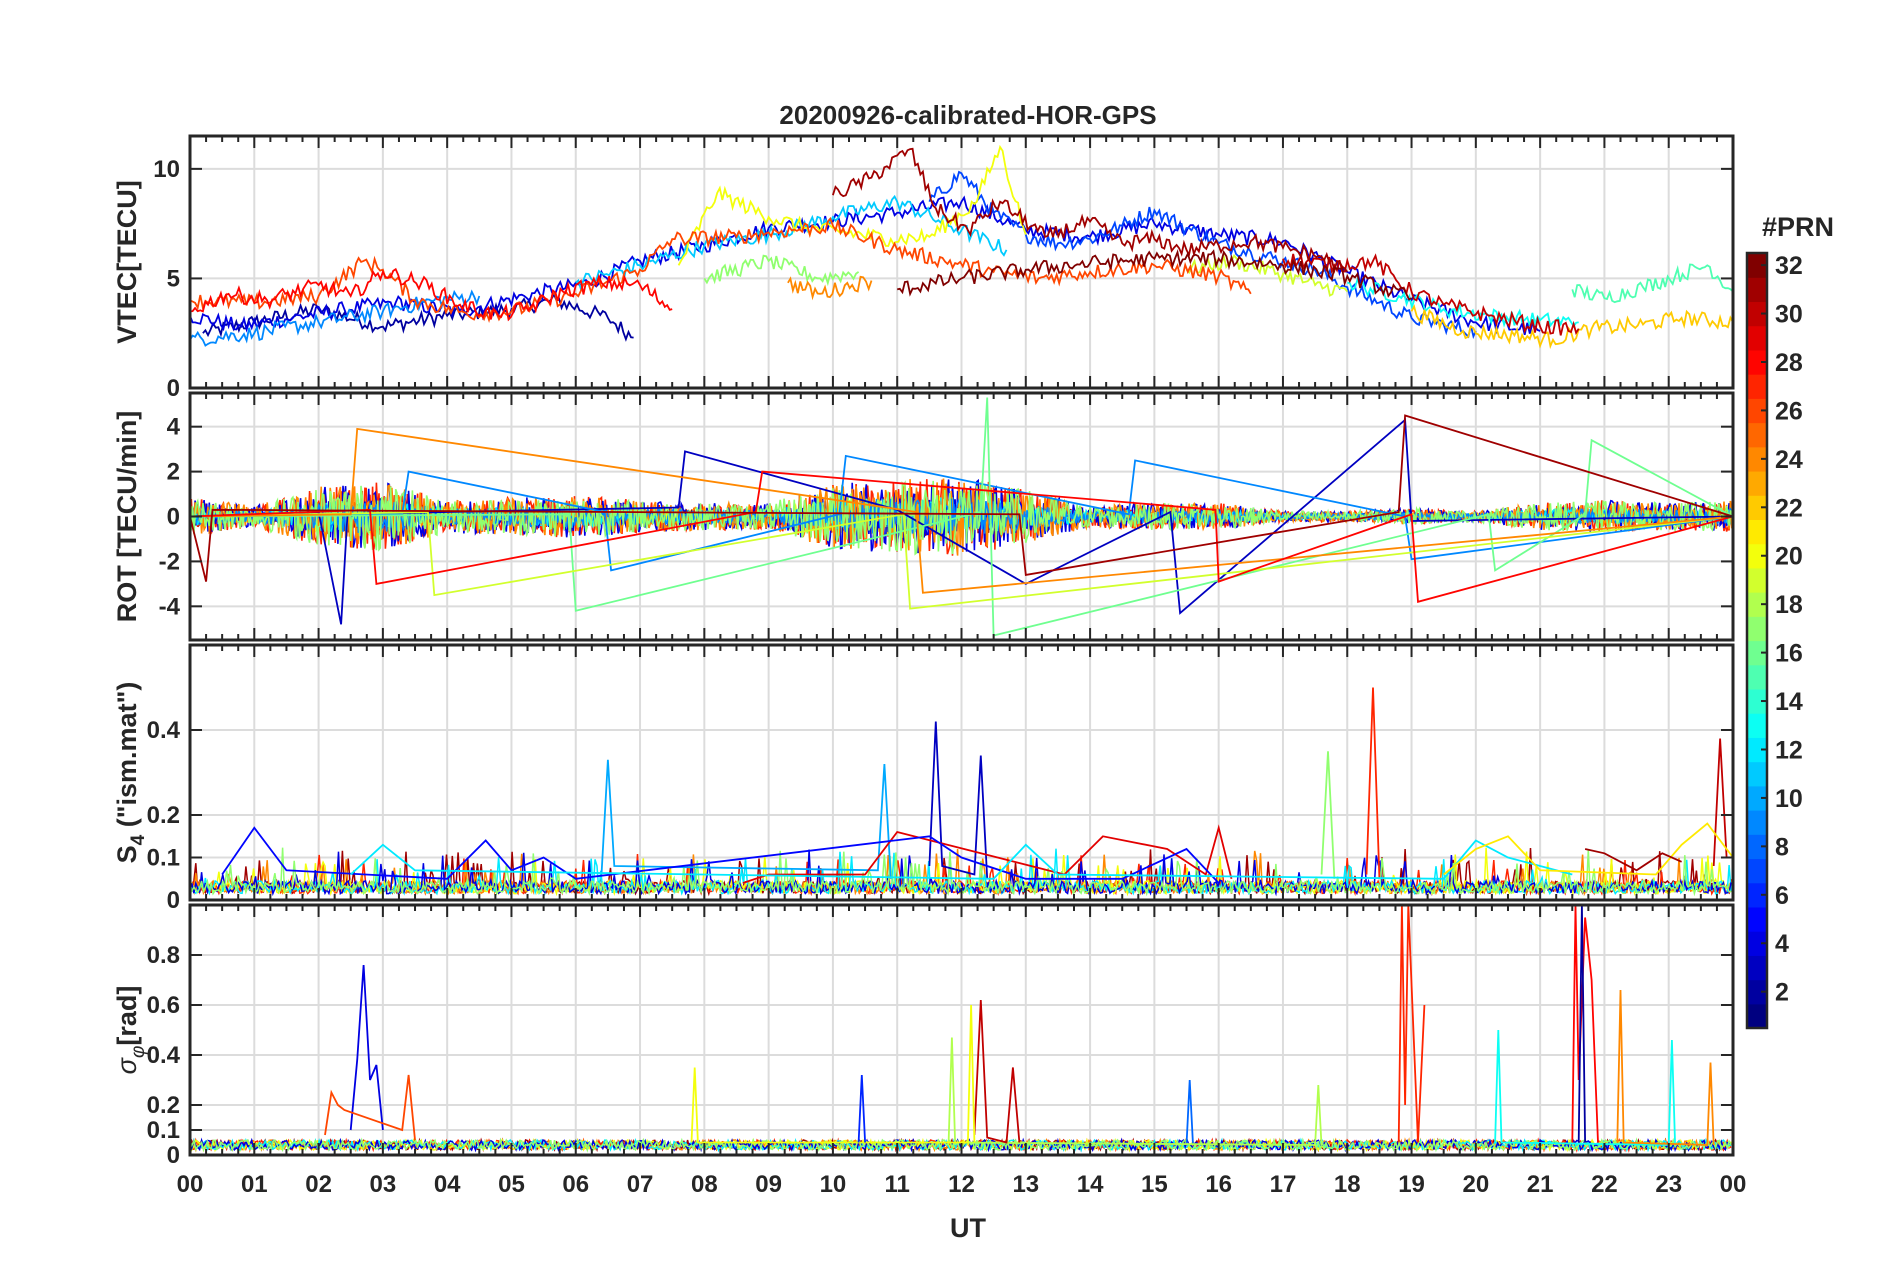 The width and height of the screenshot is (1902, 1272). What do you see at coordinates (575, 1184) in the screenshot?
I see `x-tick-label: 06` at bounding box center [575, 1184].